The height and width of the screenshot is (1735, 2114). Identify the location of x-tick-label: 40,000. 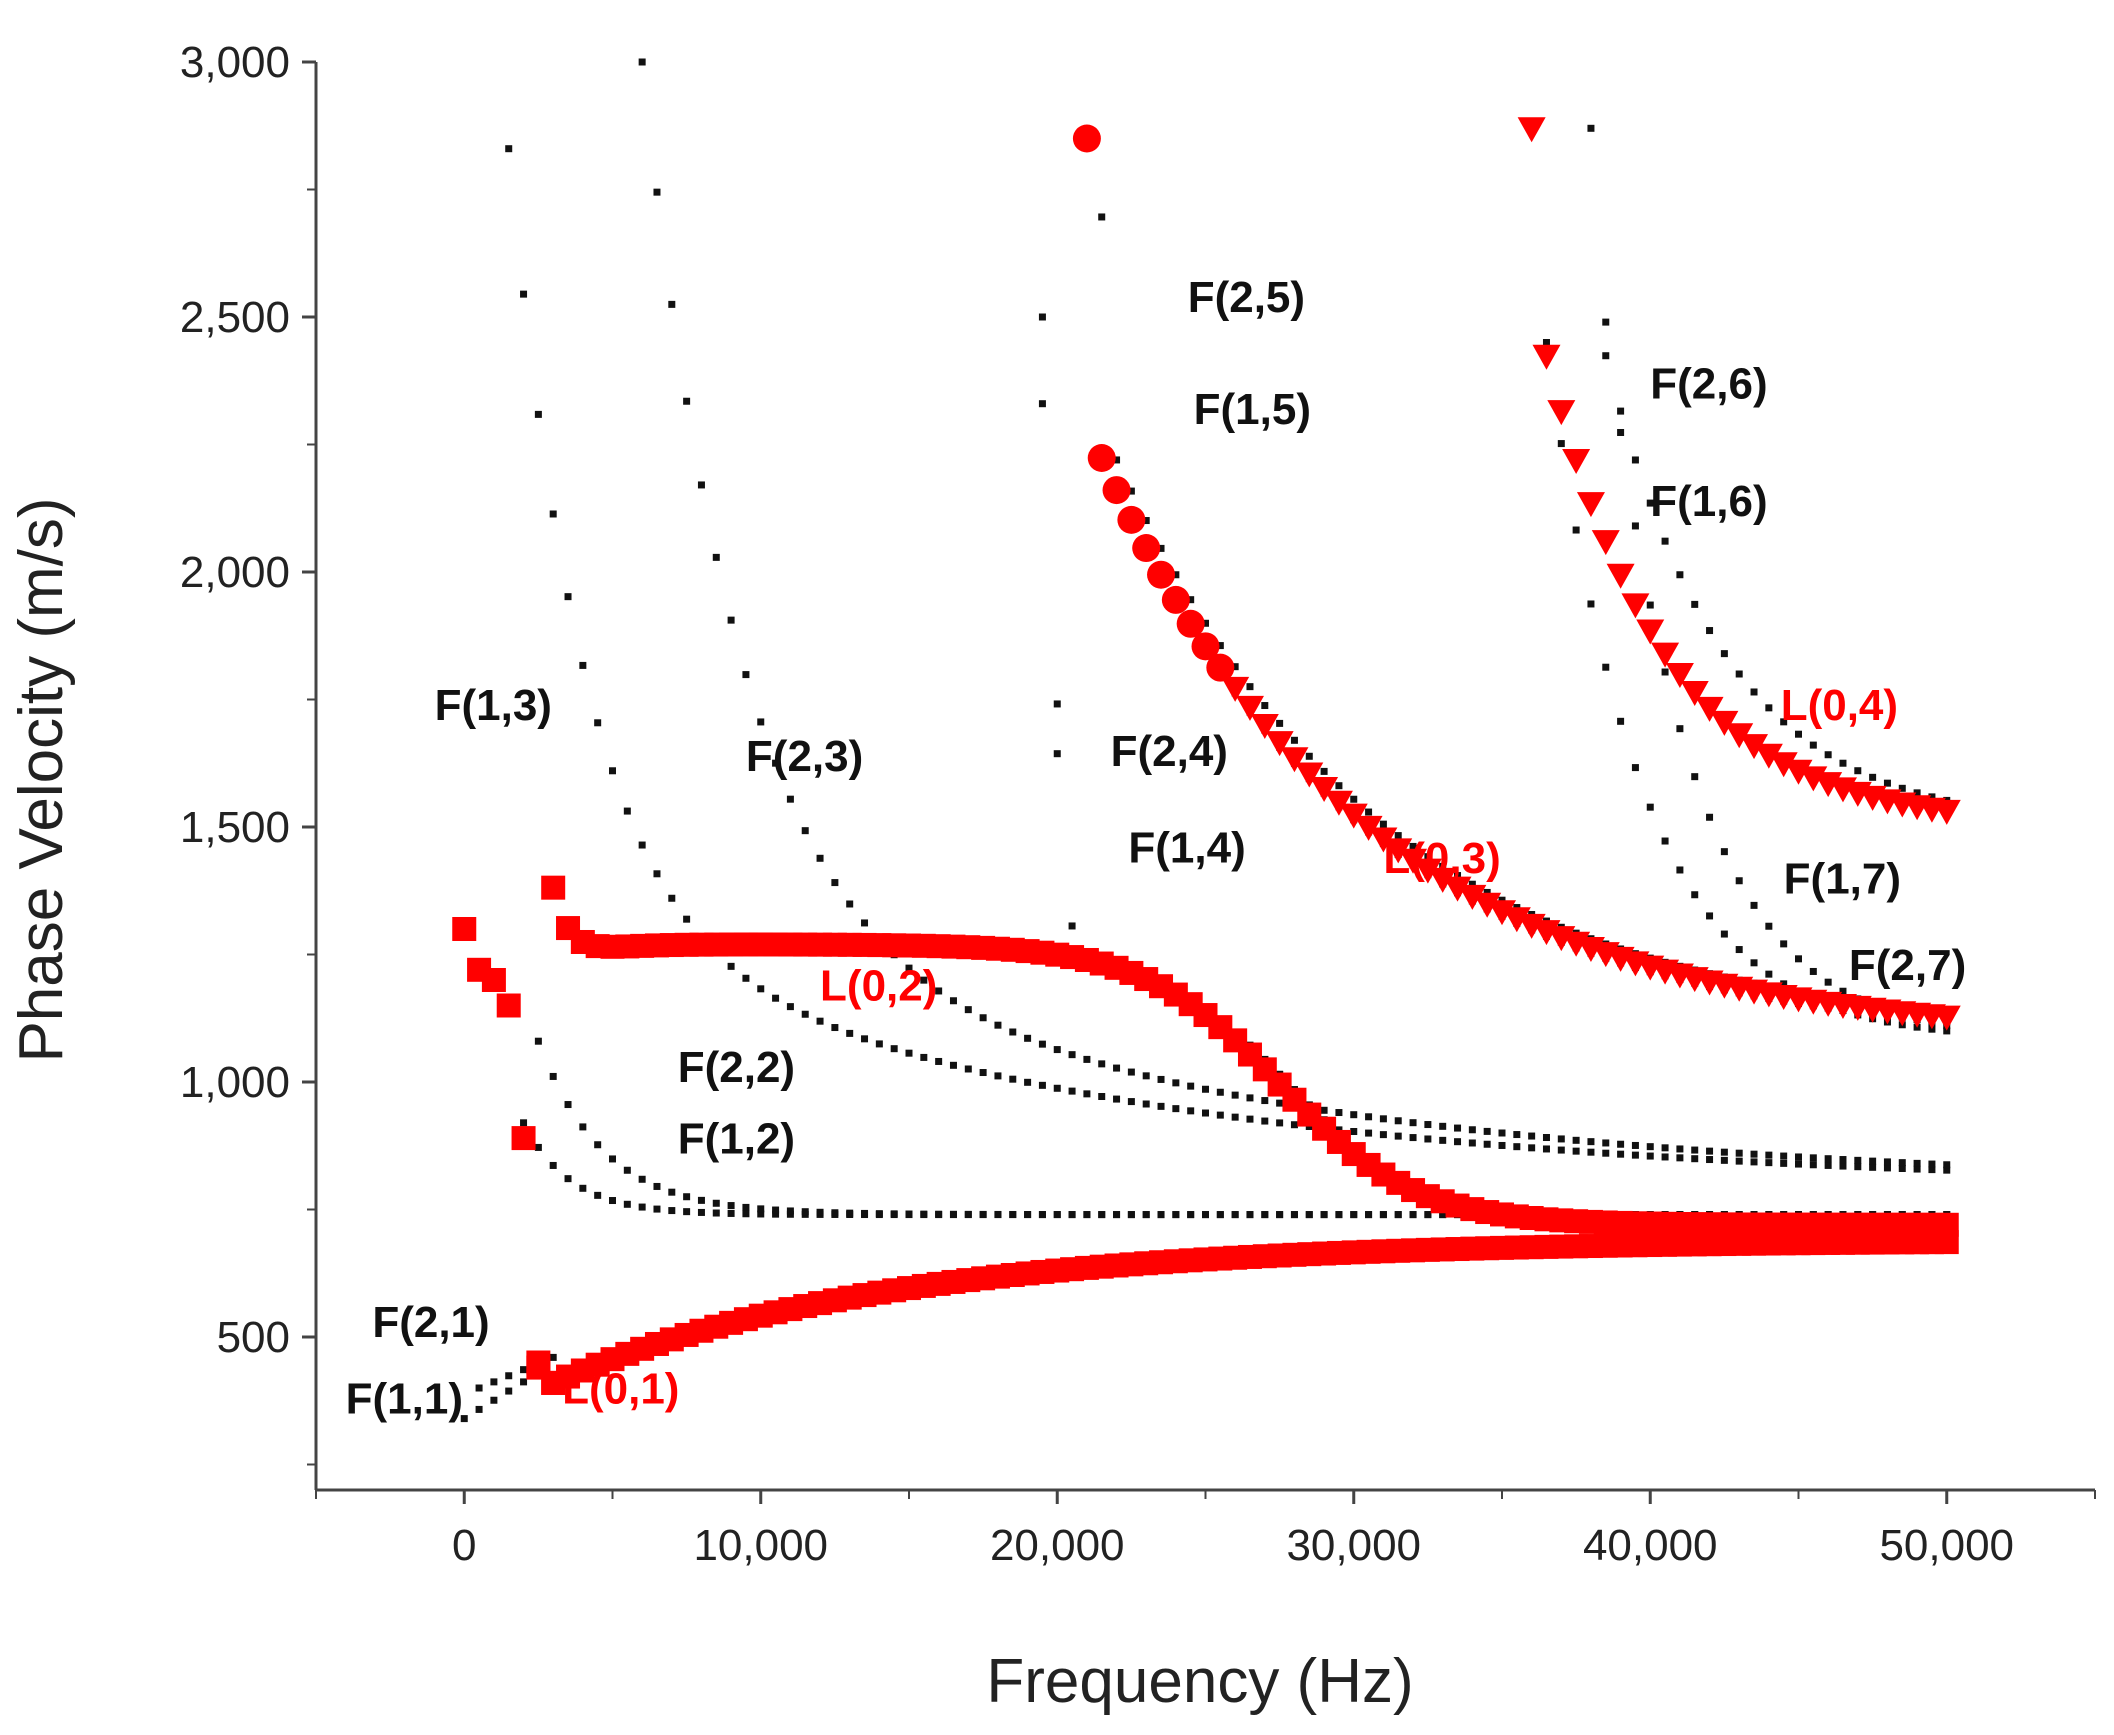
(1650, 1545).